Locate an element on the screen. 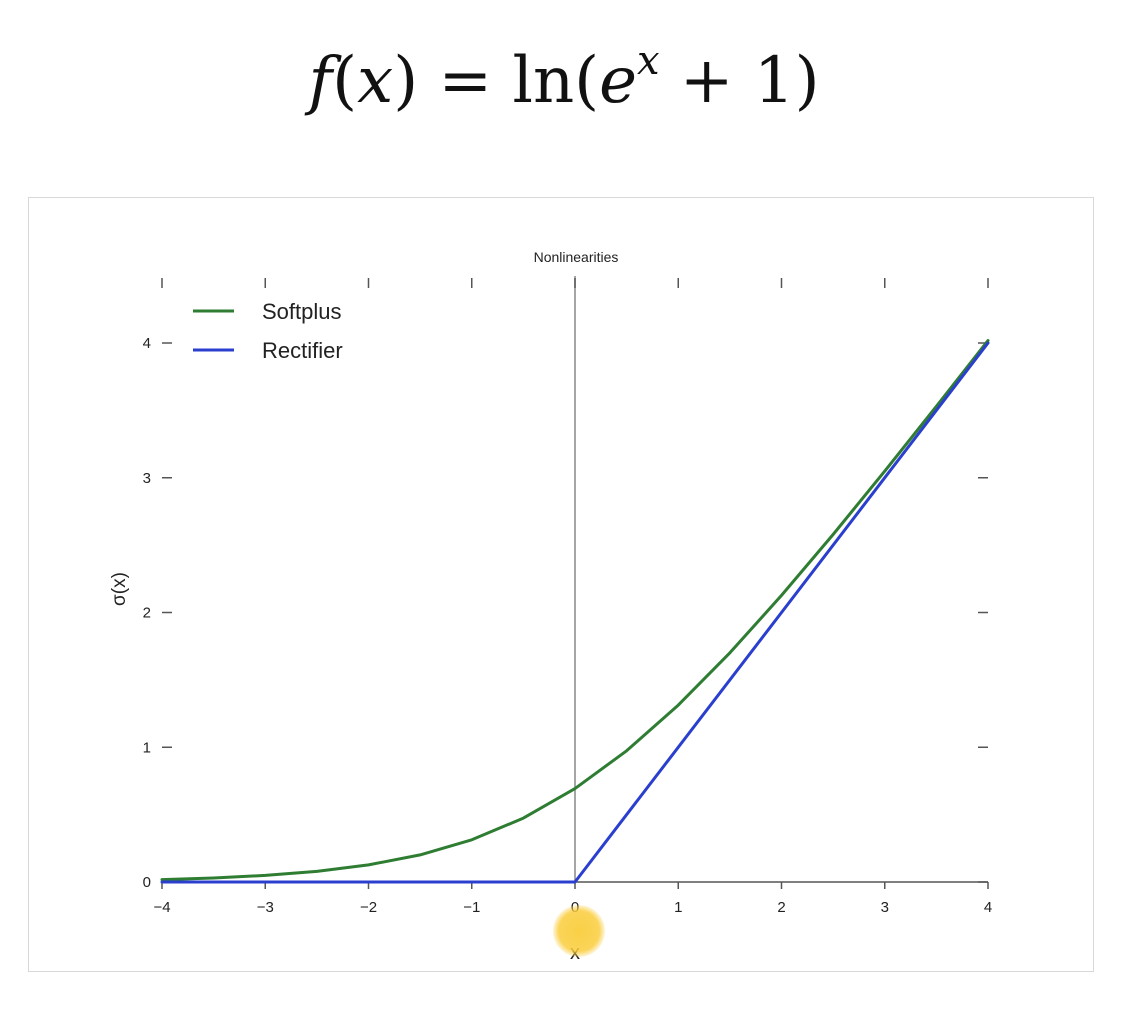  y-tick-label: 4 is located at coordinates (147, 343).